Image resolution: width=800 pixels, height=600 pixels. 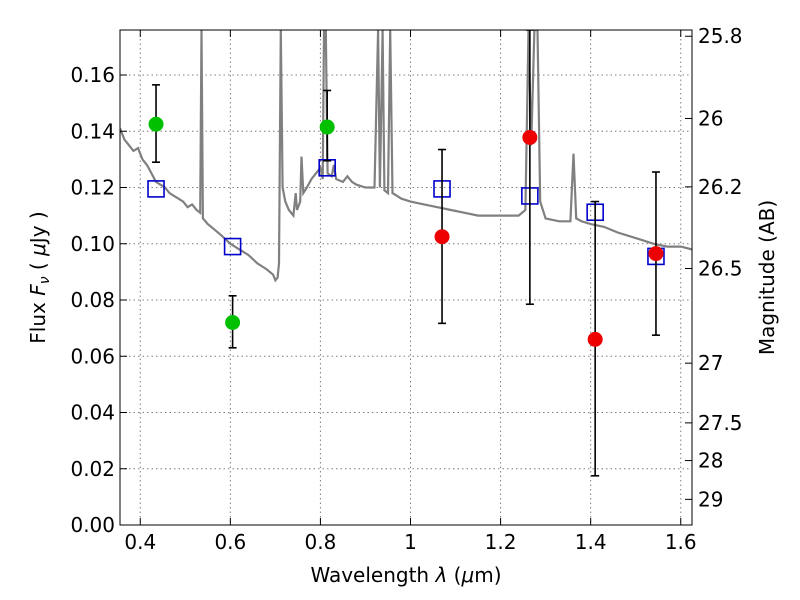 I want to click on x-axis-title: Wavelength λ (μm), so click(x=405, y=575).